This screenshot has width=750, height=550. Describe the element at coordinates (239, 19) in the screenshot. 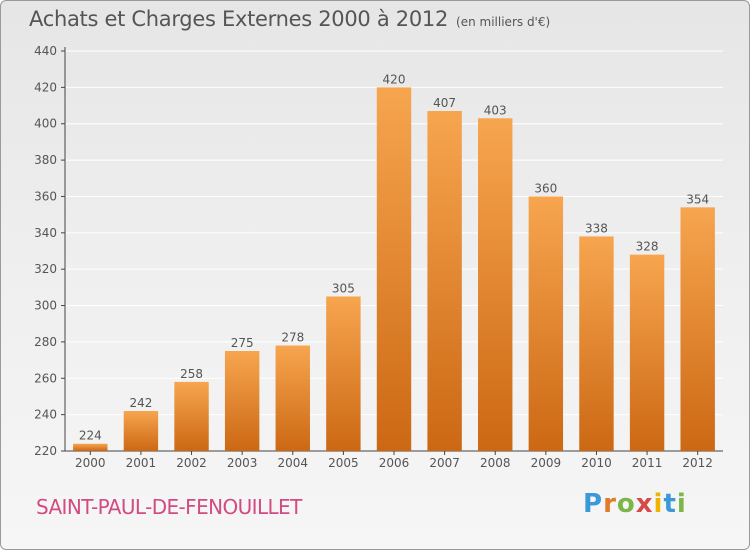

I see `chart-title: Achats et Charges Externes 2000 à 2012` at that location.